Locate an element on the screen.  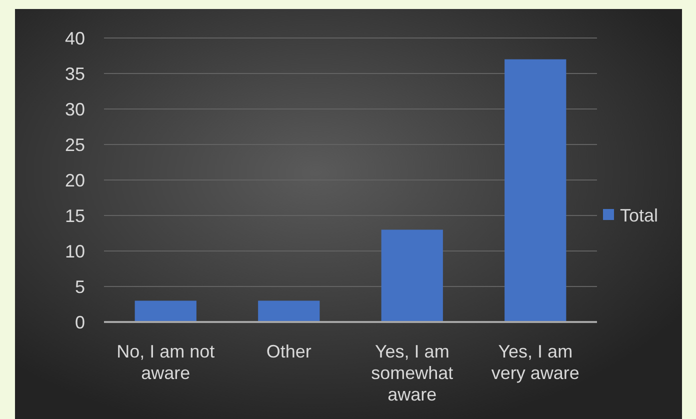
x-tick-label: Yes, I am somewhat aware is located at coordinates (412, 372).